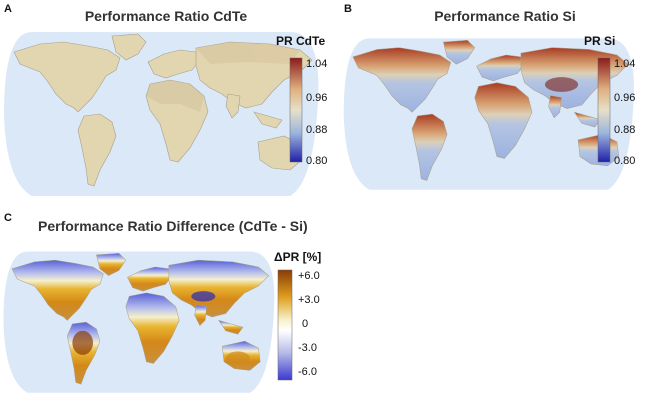  What do you see at coordinates (348, 9) in the screenshot?
I see `panel-letter: B` at bounding box center [348, 9].